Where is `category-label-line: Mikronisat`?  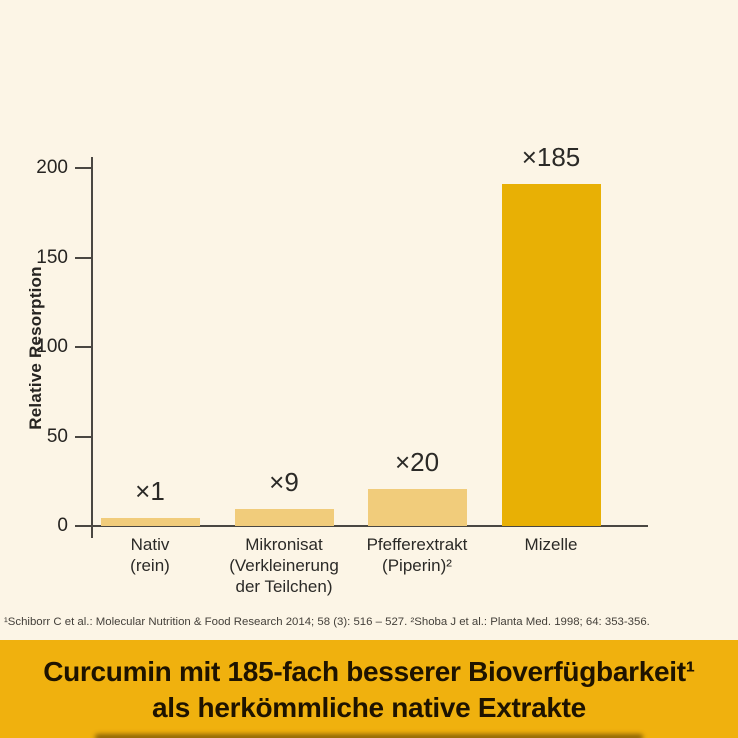 category-label-line: Mikronisat is located at coordinates (284, 544).